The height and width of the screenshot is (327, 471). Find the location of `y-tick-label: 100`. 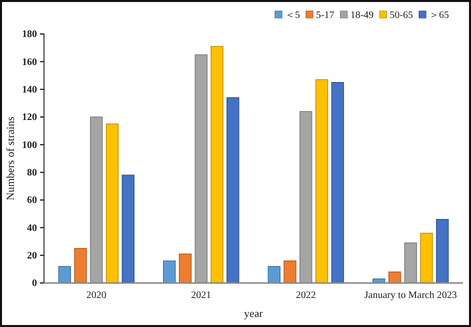

y-tick-label: 100 is located at coordinates (29, 145).